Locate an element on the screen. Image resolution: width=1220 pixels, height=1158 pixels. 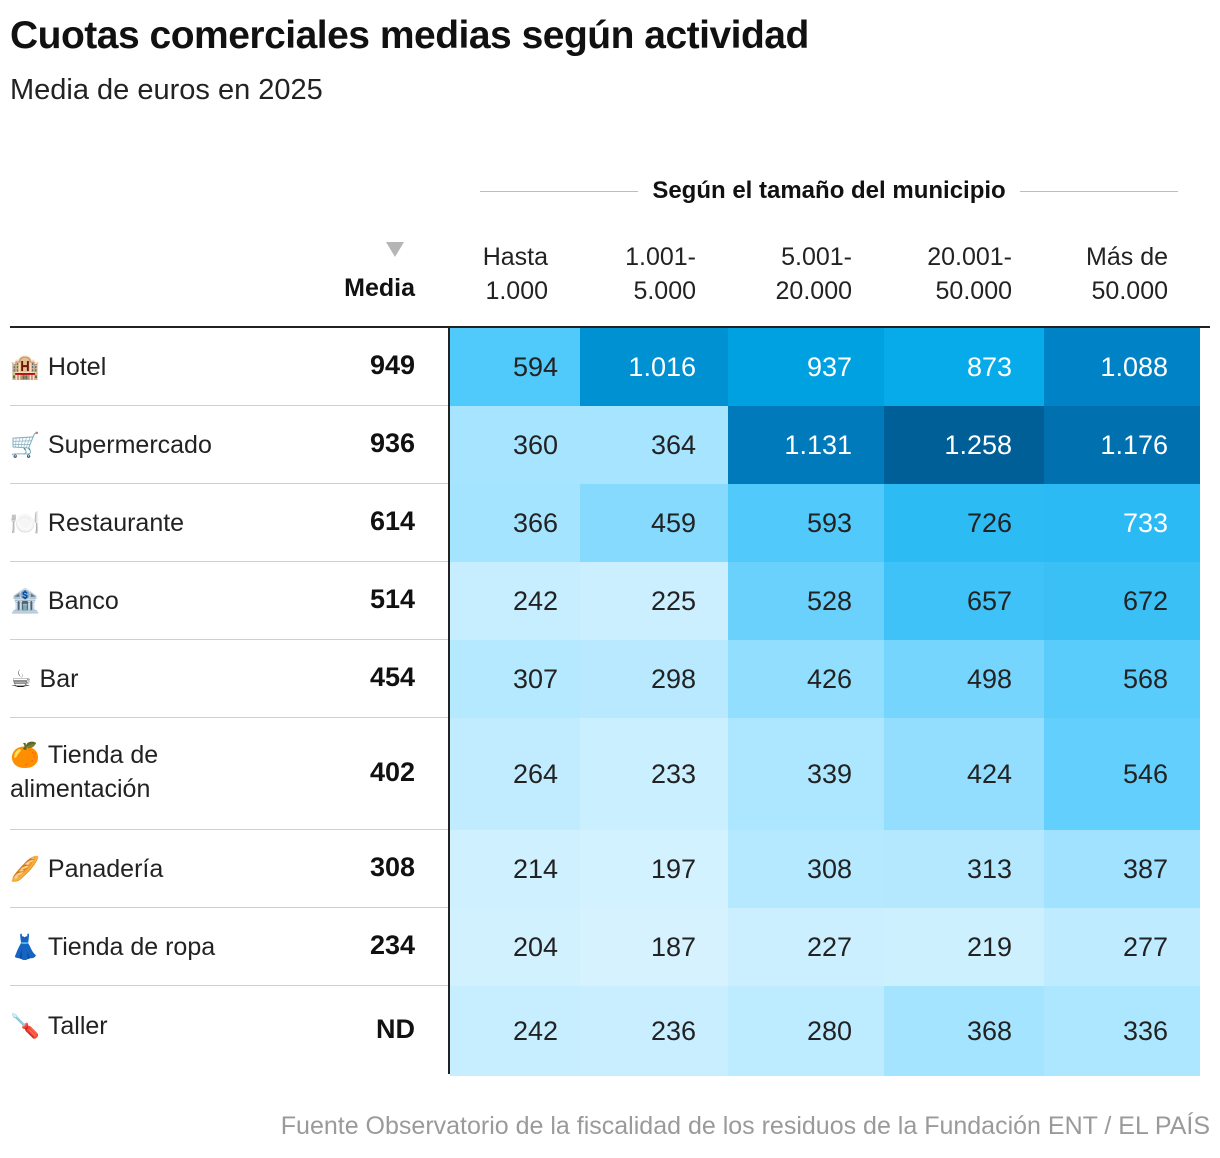
row-label-text: Panadería is located at coordinates (105, 869).